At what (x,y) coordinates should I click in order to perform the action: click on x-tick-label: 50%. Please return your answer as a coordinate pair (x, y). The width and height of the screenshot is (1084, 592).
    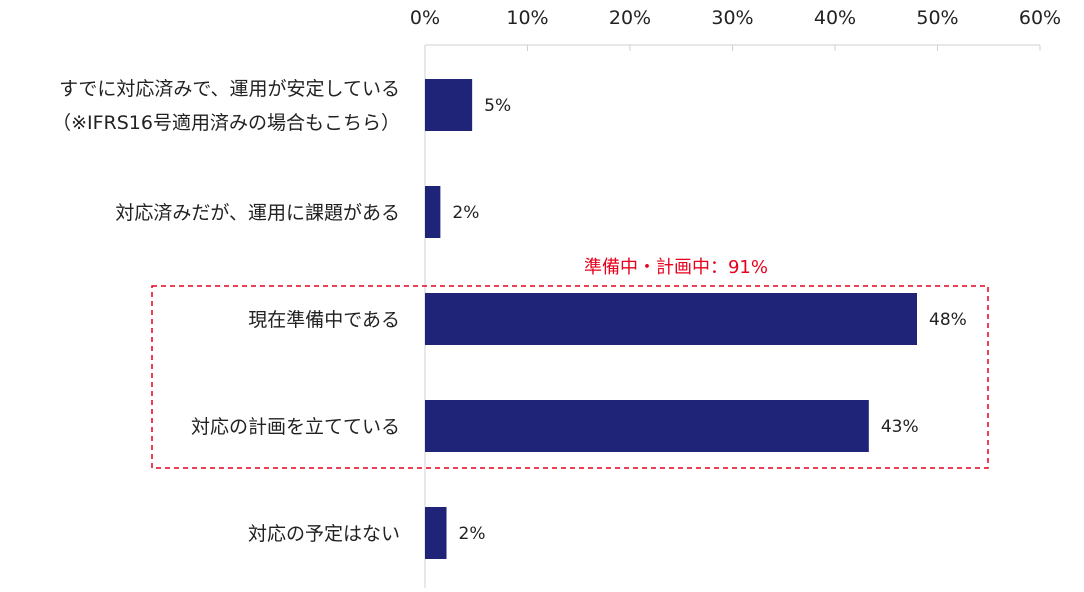
    Looking at the image, I should click on (937, 18).